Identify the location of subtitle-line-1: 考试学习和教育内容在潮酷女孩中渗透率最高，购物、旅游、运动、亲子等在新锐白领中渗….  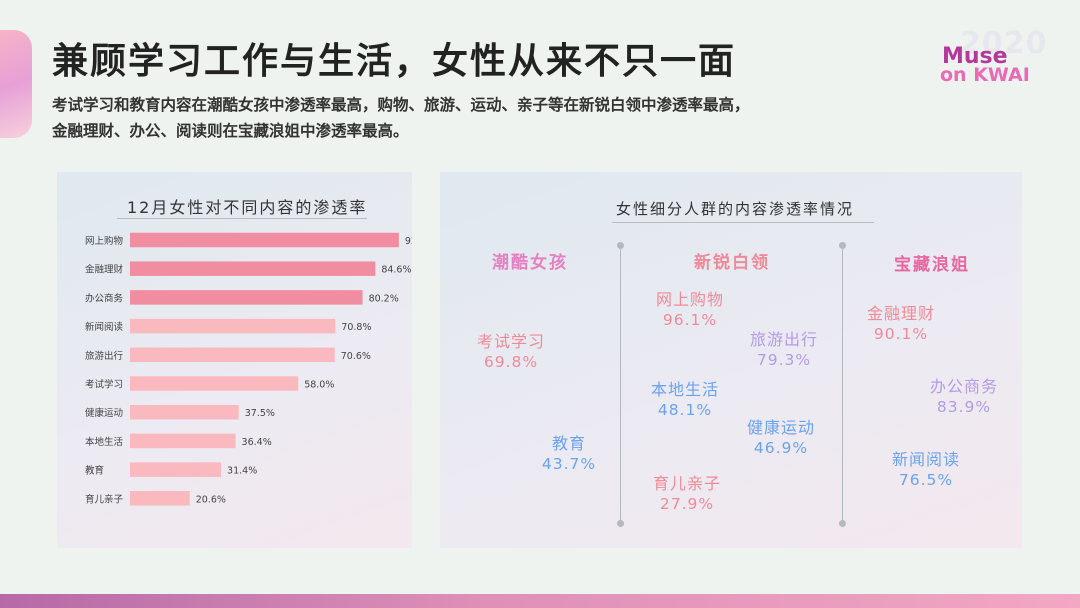
(401, 105).